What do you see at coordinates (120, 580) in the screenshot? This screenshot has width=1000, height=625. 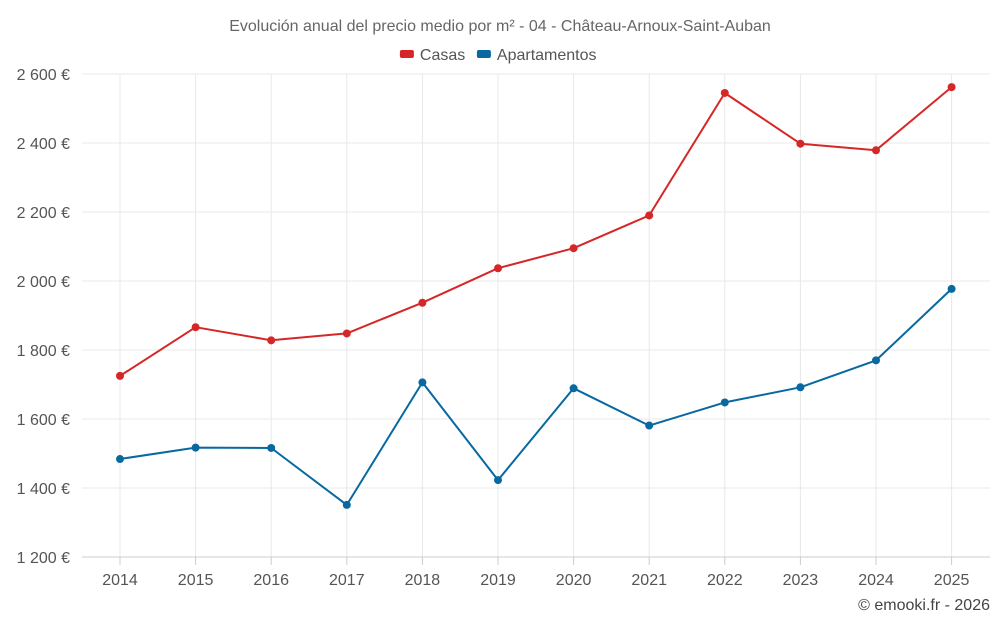 I see `x-tick-label: 2014` at bounding box center [120, 580].